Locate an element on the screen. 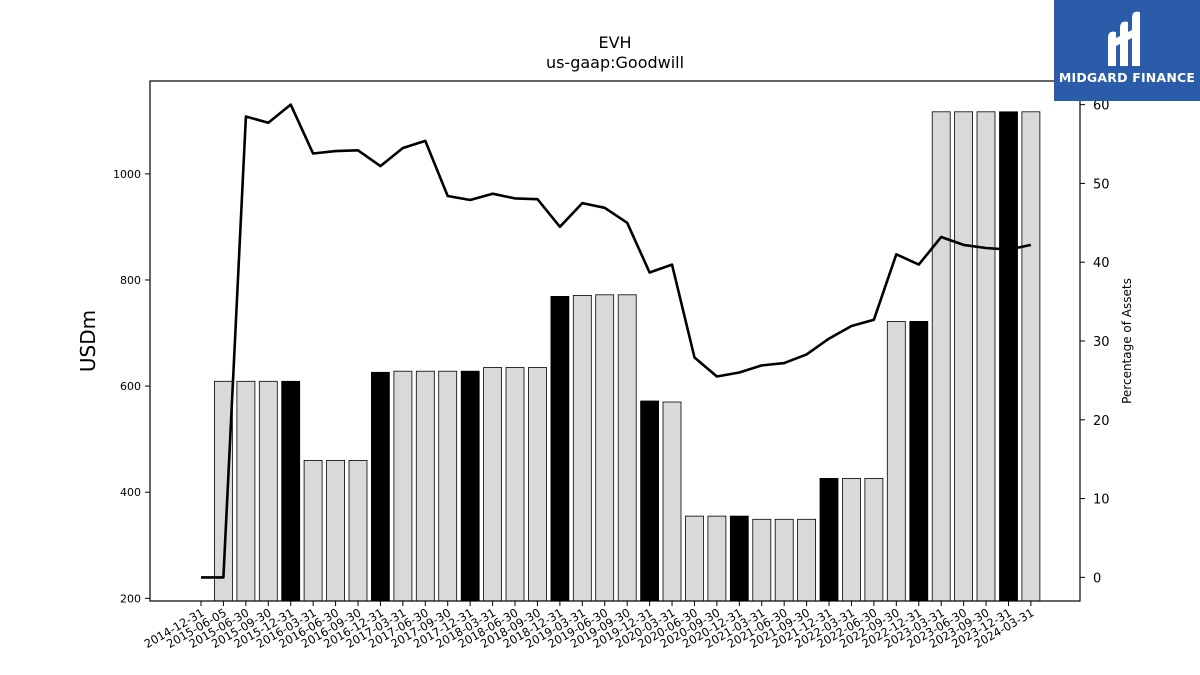 The height and width of the screenshot is (675, 1200). y2-tick-label: 30 is located at coordinates (1101, 342).